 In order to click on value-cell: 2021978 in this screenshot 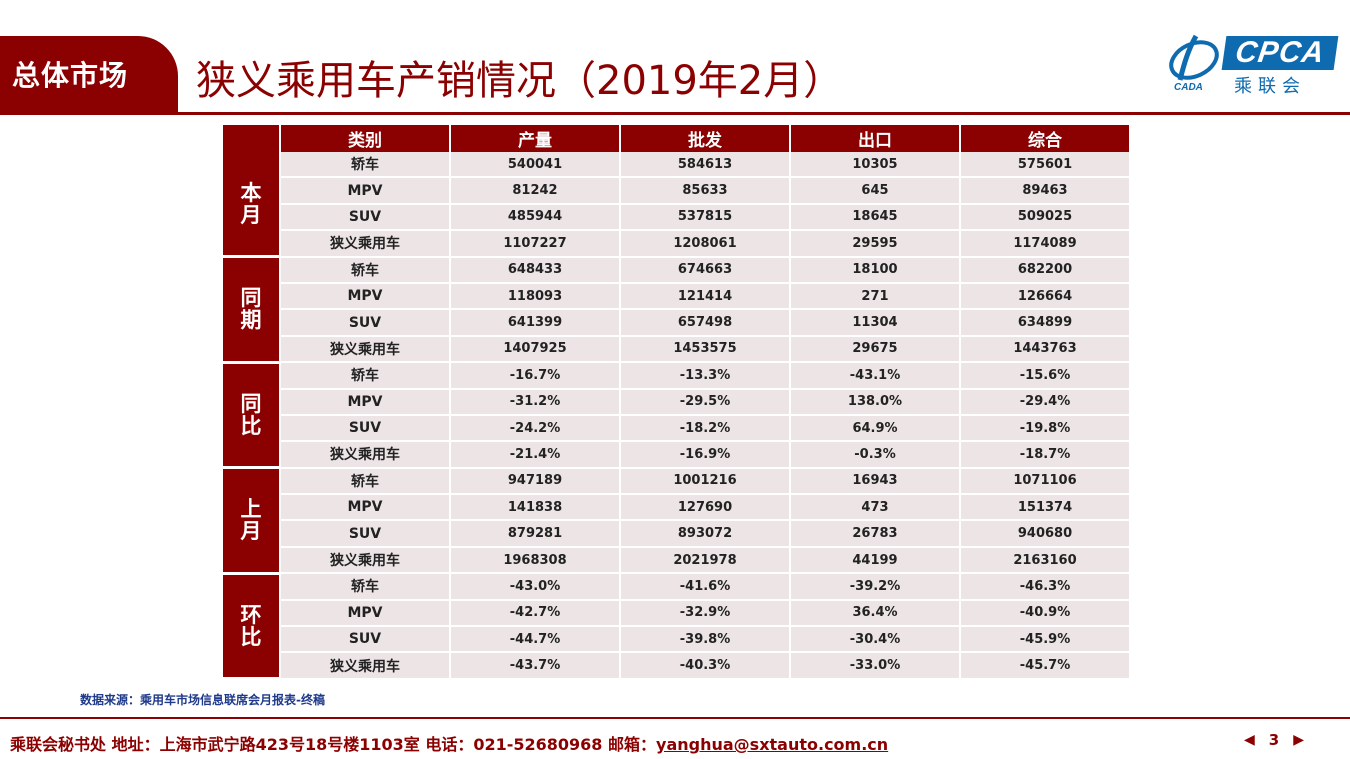, I will do `click(705, 560)`.